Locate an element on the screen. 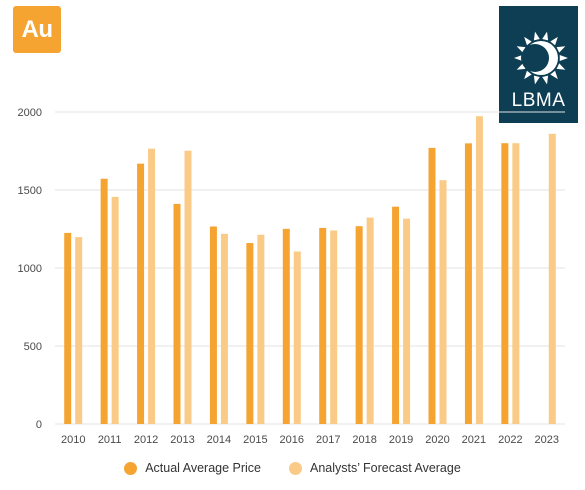  bar-forecast-2016 is located at coordinates (297, 337).